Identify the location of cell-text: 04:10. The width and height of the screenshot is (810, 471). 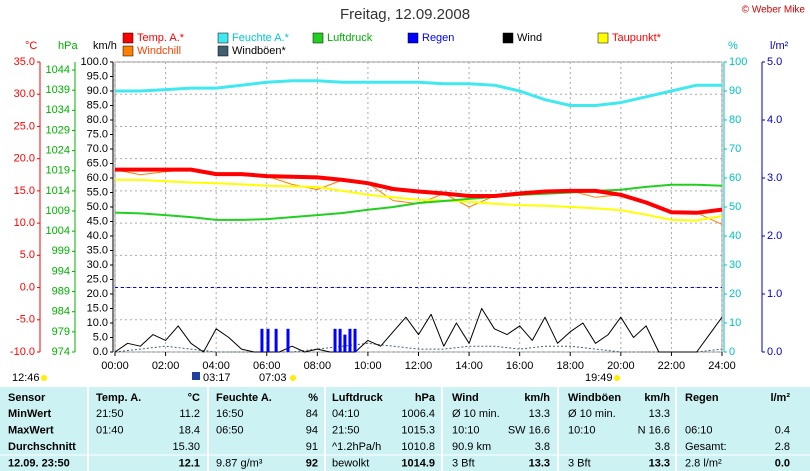
(346, 414).